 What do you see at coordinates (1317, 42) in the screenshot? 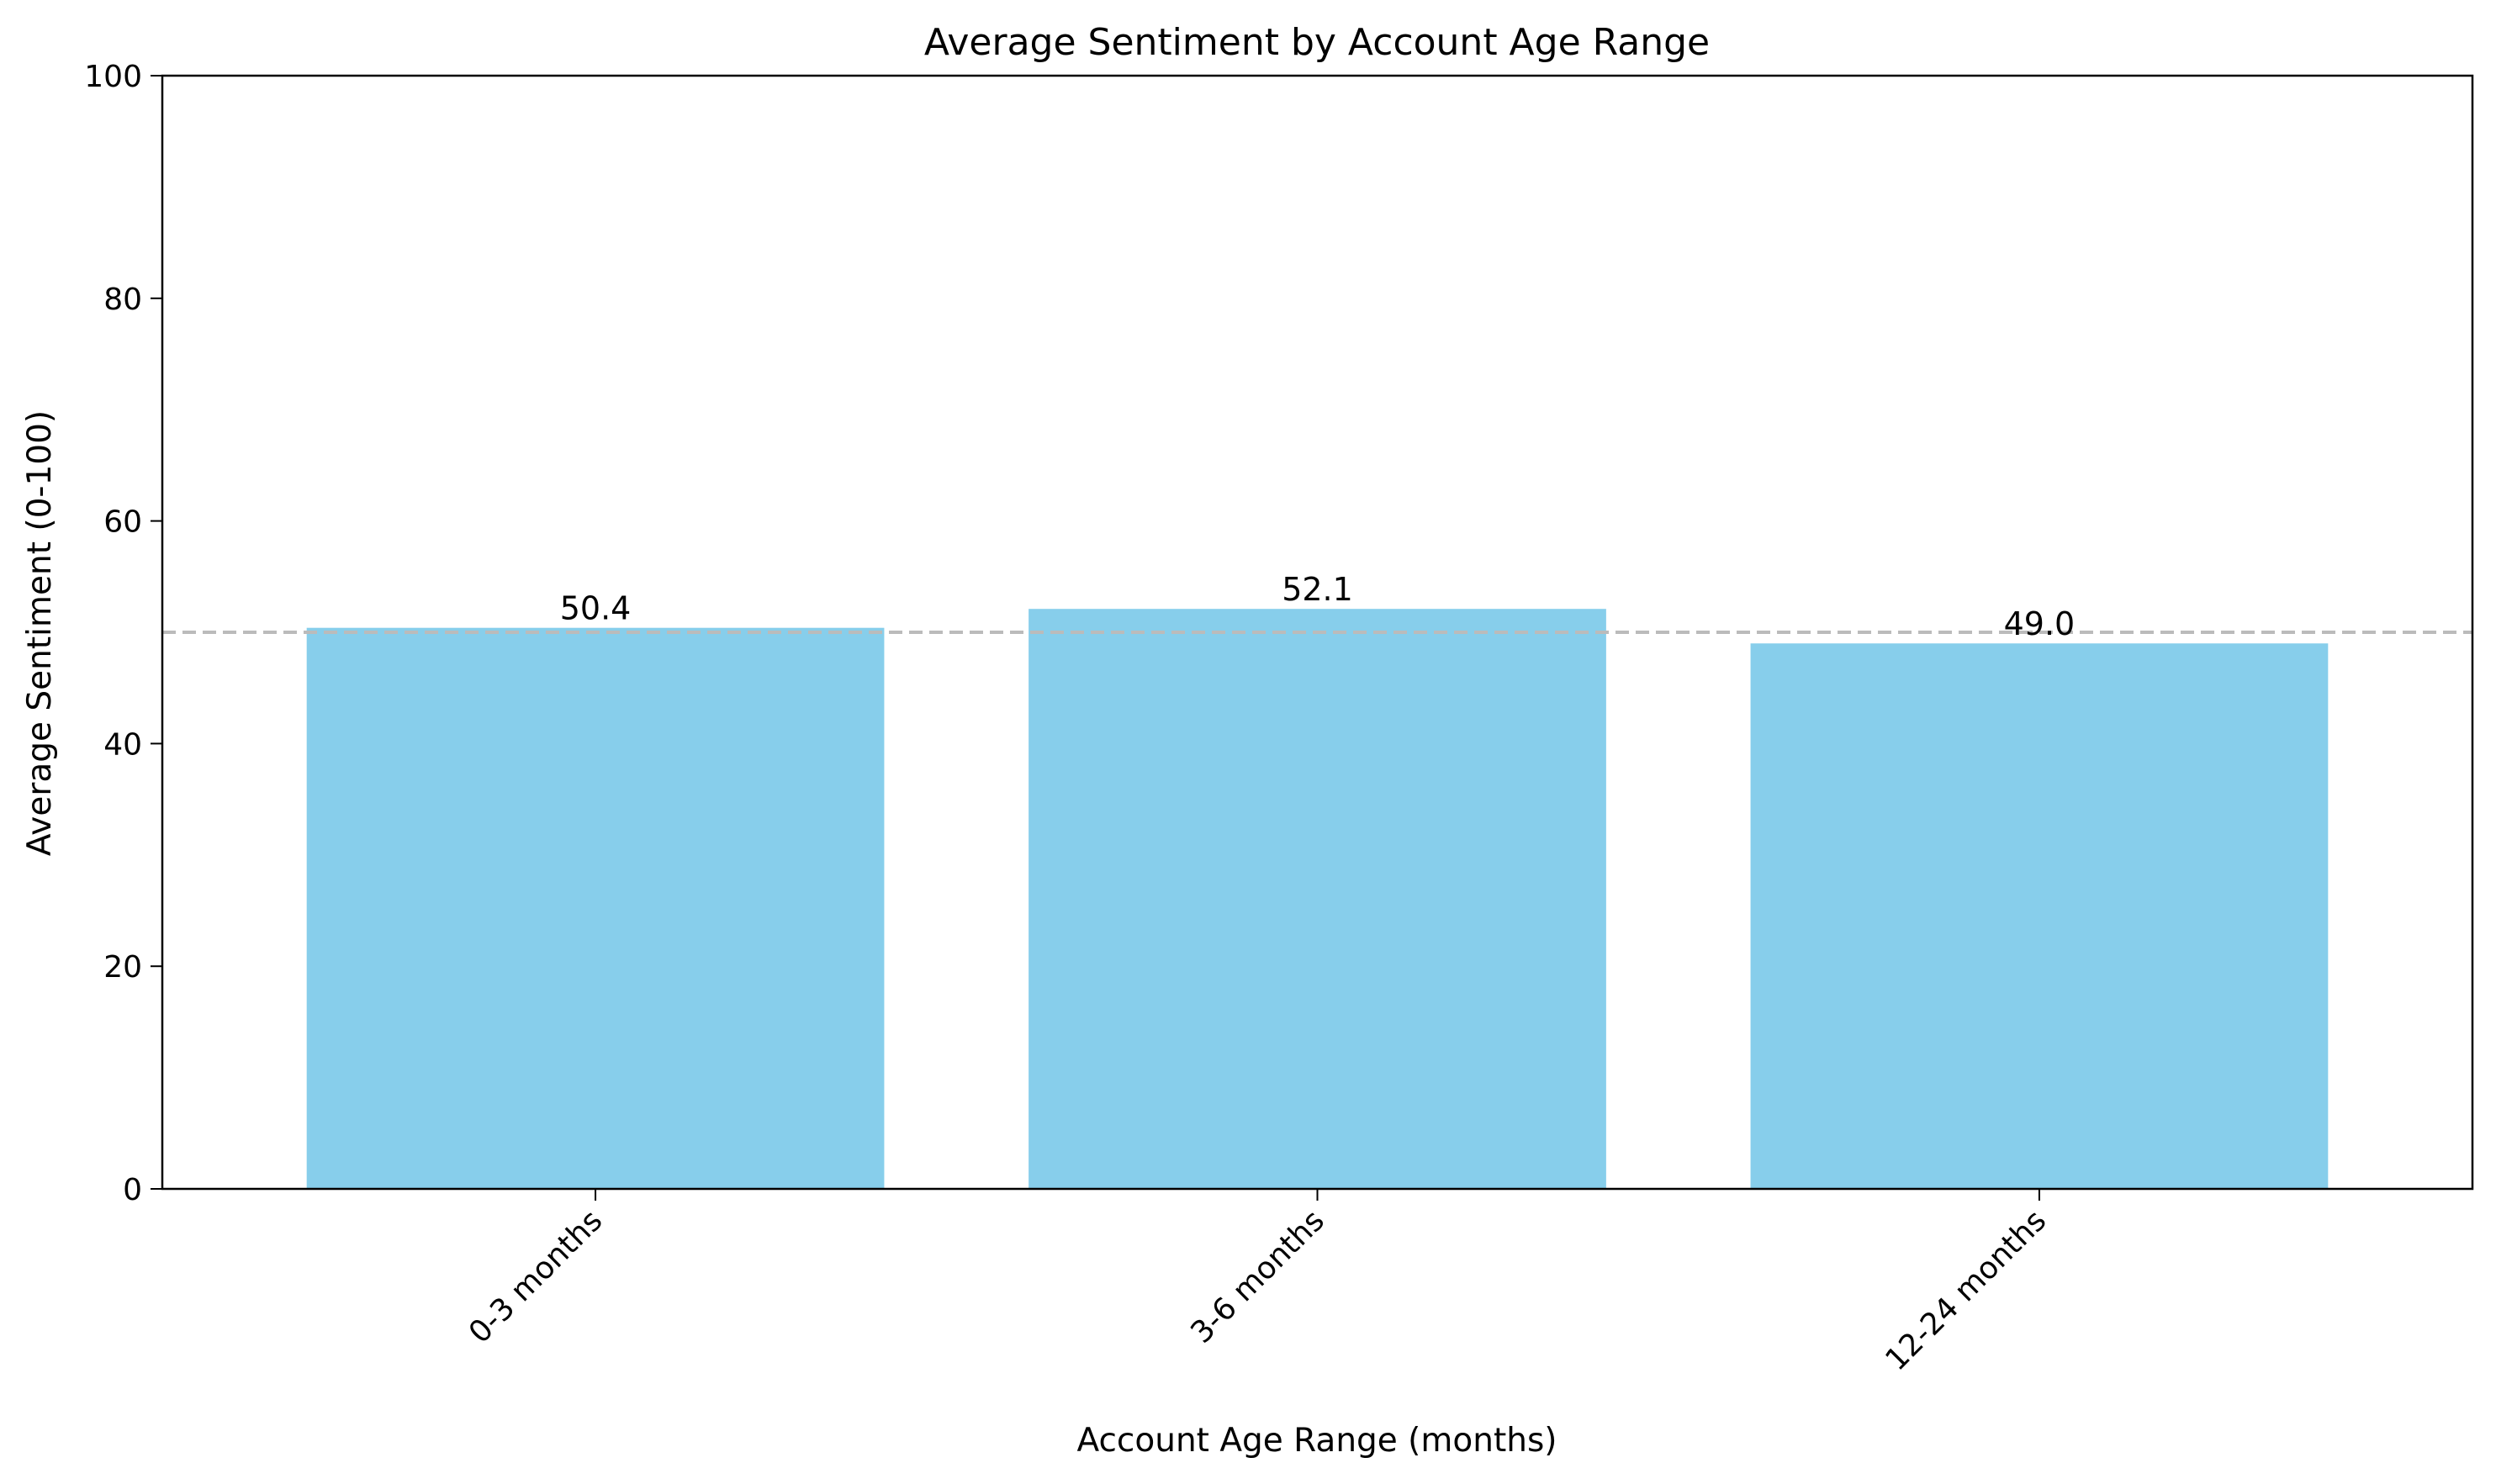
I see `chart-title: Average Sentiment by Account Age Range` at bounding box center [1317, 42].